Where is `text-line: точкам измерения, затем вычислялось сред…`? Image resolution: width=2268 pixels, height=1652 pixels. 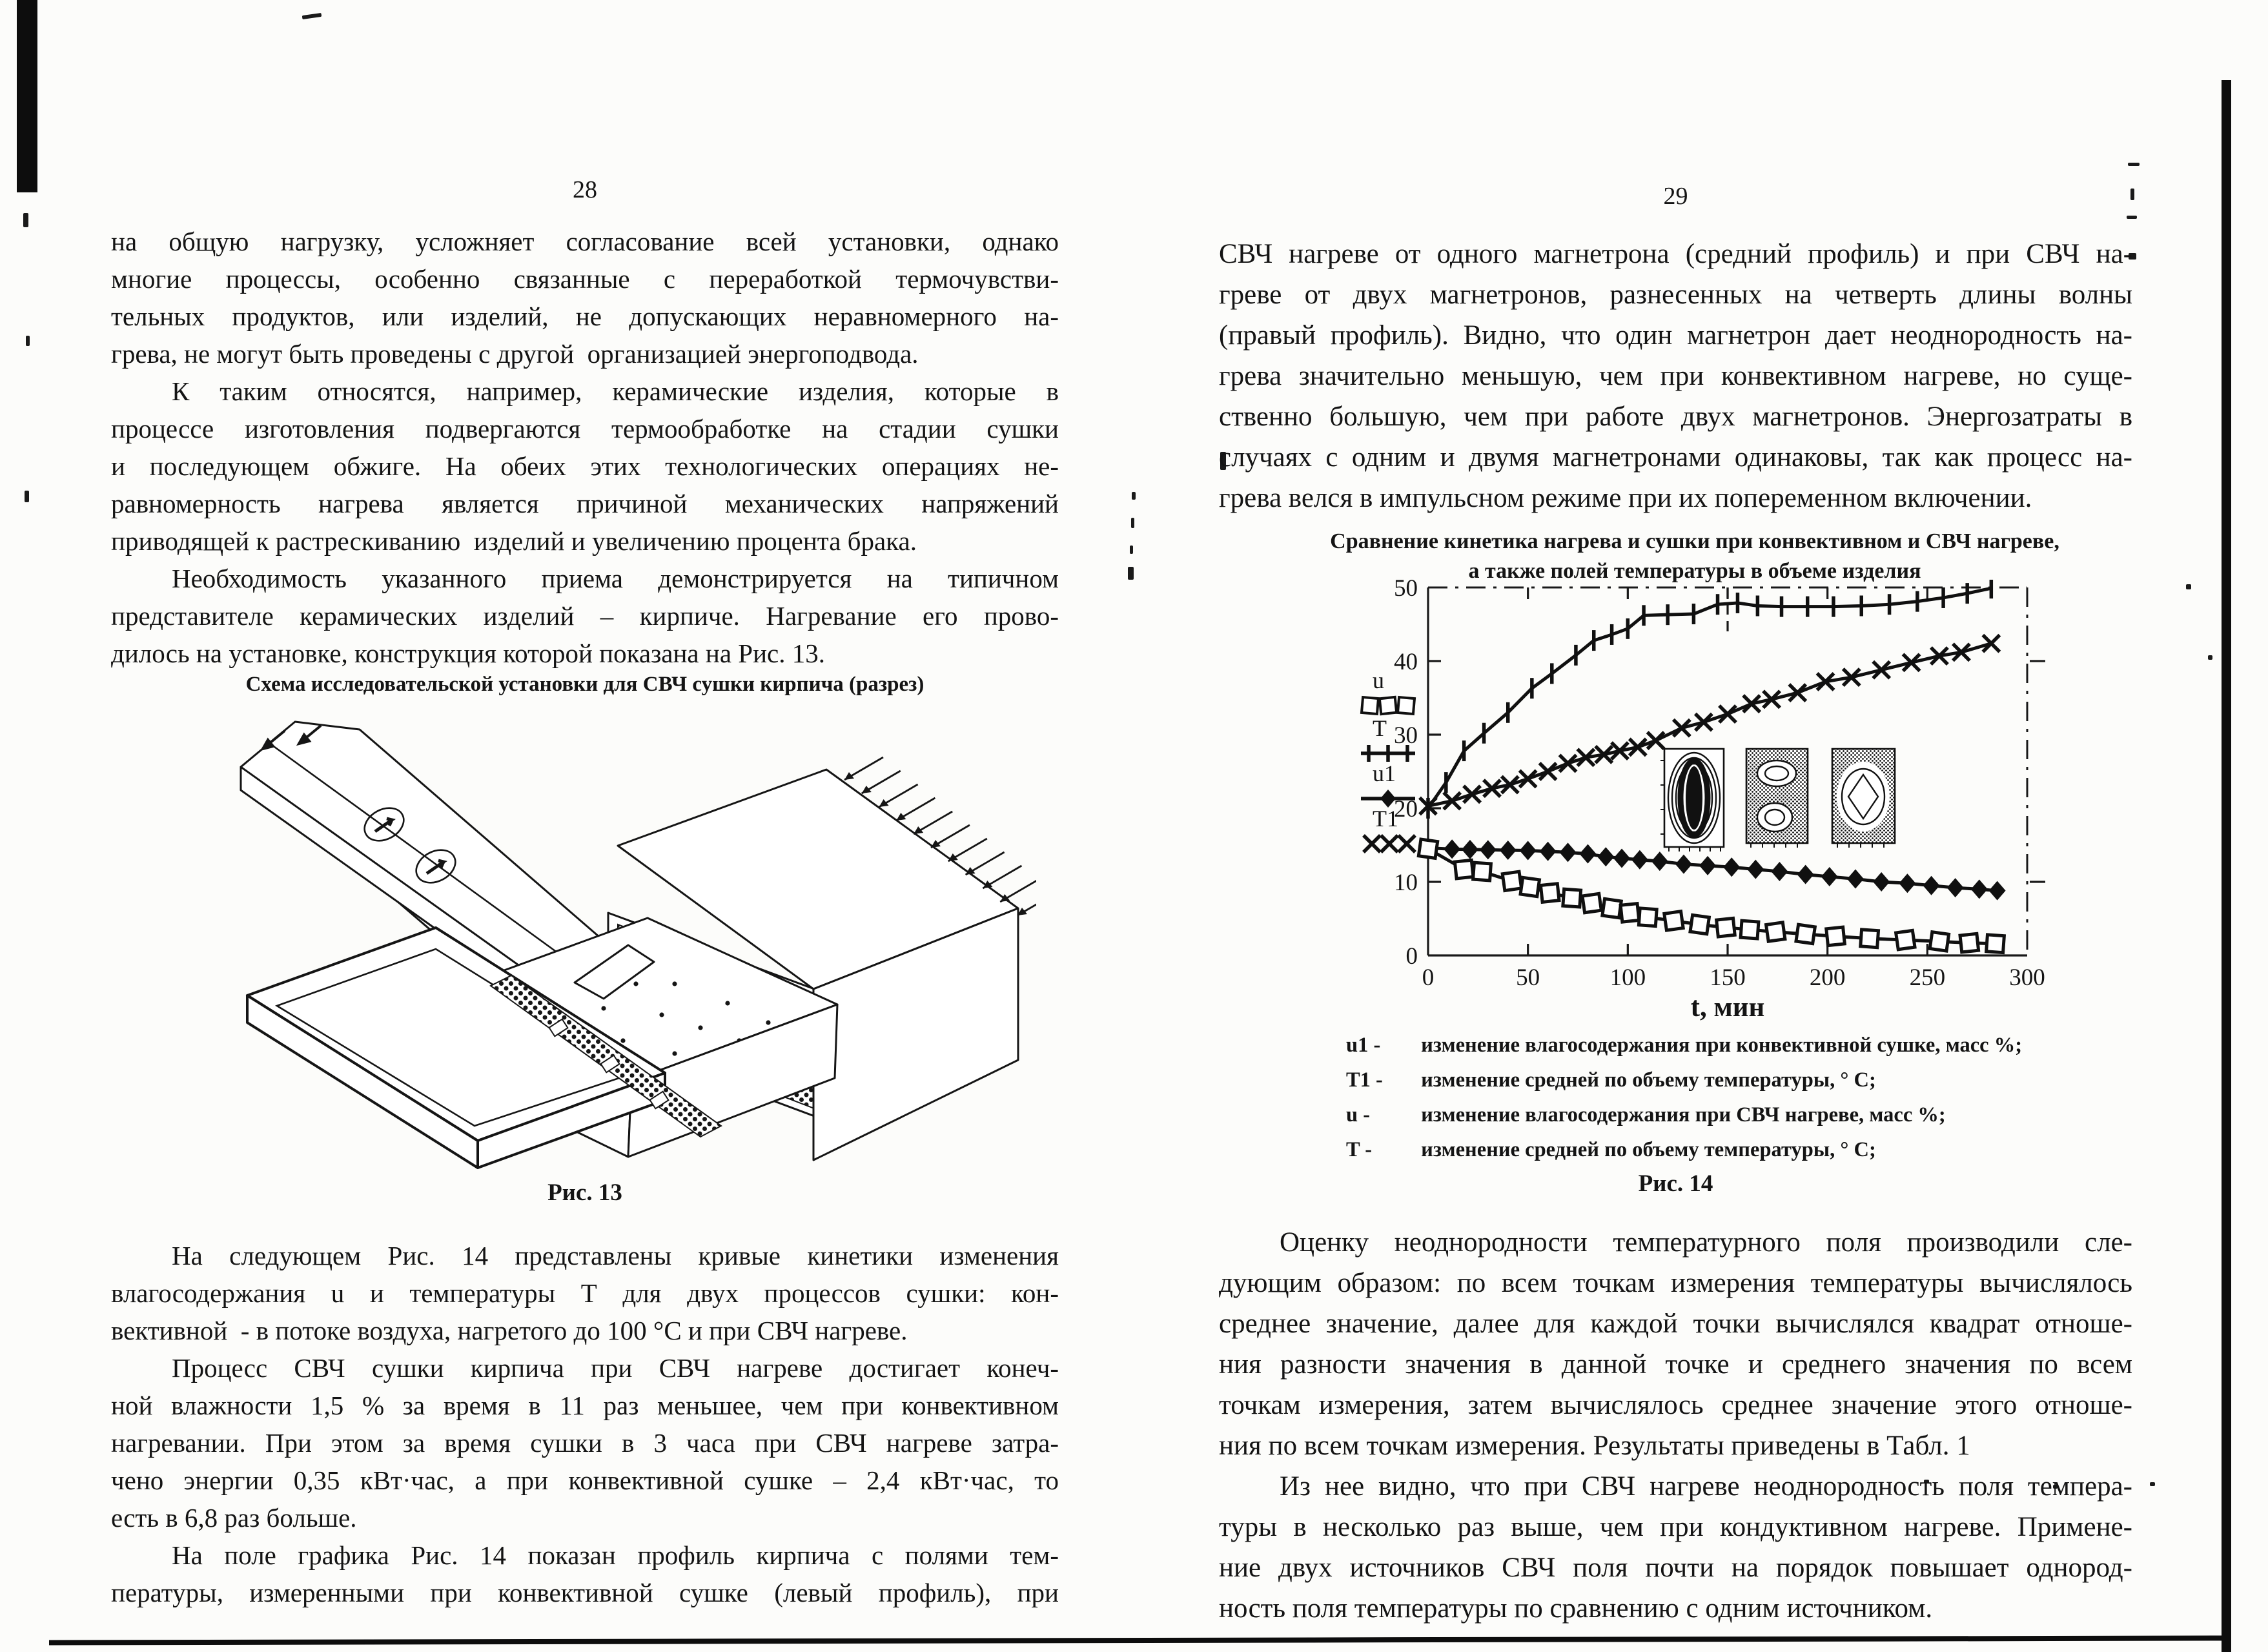
text-line: точкам измерения, затем вычислялось сред… is located at coordinates (1675, 1405).